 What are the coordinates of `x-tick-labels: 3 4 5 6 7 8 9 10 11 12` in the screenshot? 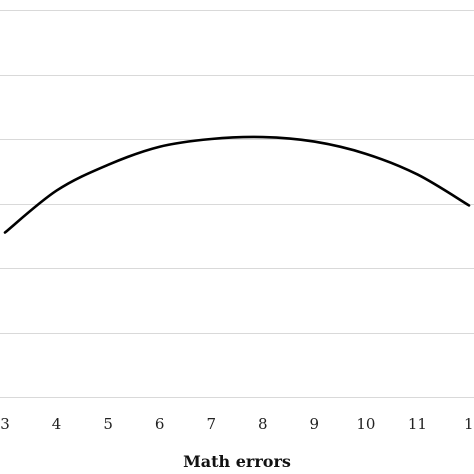 It's located at (237, 424).